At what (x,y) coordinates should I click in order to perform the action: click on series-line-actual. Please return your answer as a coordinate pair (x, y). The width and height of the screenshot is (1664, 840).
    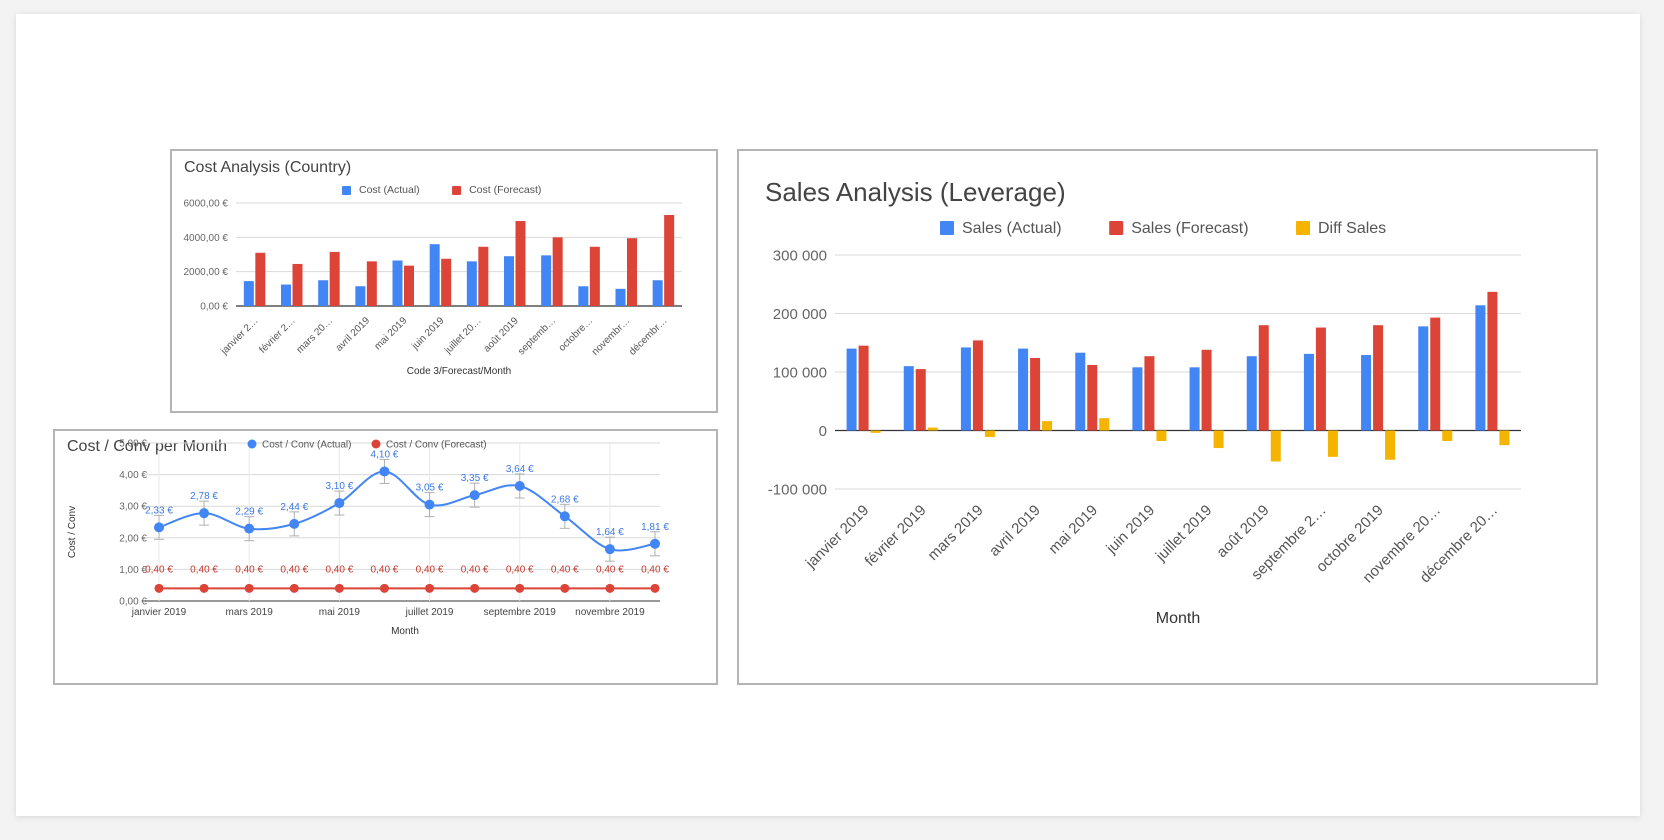
    Looking at the image, I should click on (407, 511).